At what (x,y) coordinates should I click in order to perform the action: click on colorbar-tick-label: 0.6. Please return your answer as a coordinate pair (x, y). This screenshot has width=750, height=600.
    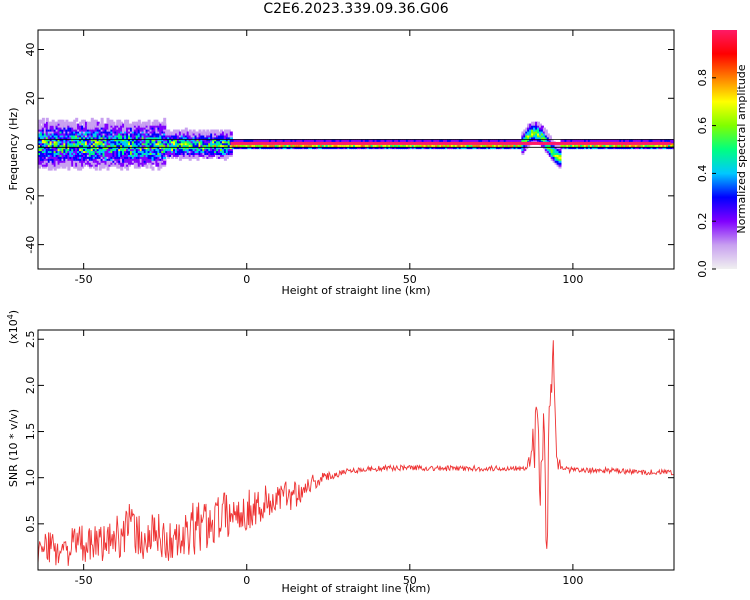
    Looking at the image, I should click on (702, 126).